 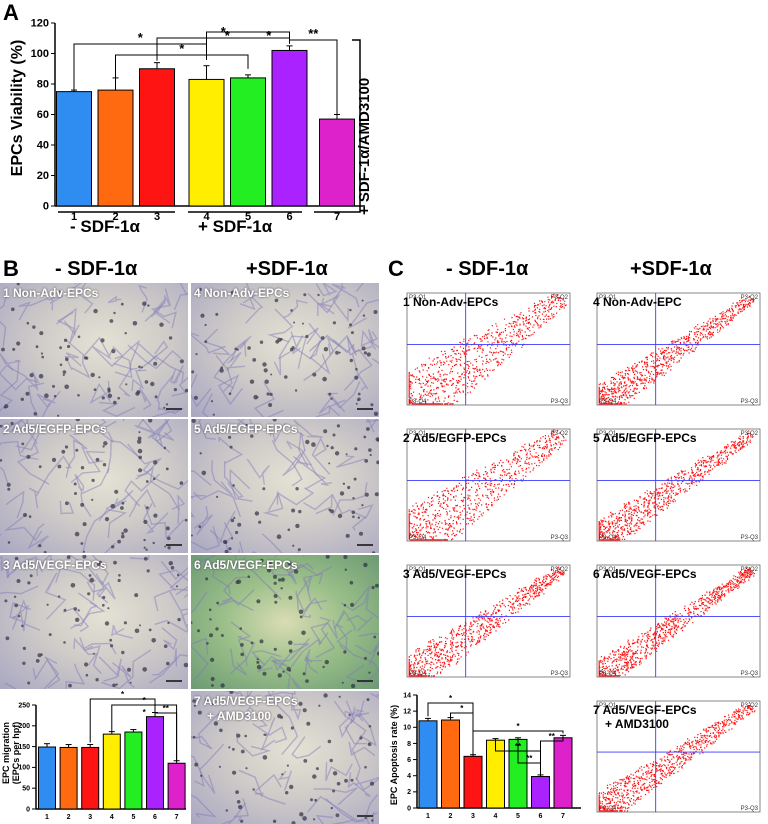 What do you see at coordinates (678, 485) in the screenshot?
I see `flow-scatter: P3-Q1 P3-Q2 P3-Q3 P3-Q4` at bounding box center [678, 485].